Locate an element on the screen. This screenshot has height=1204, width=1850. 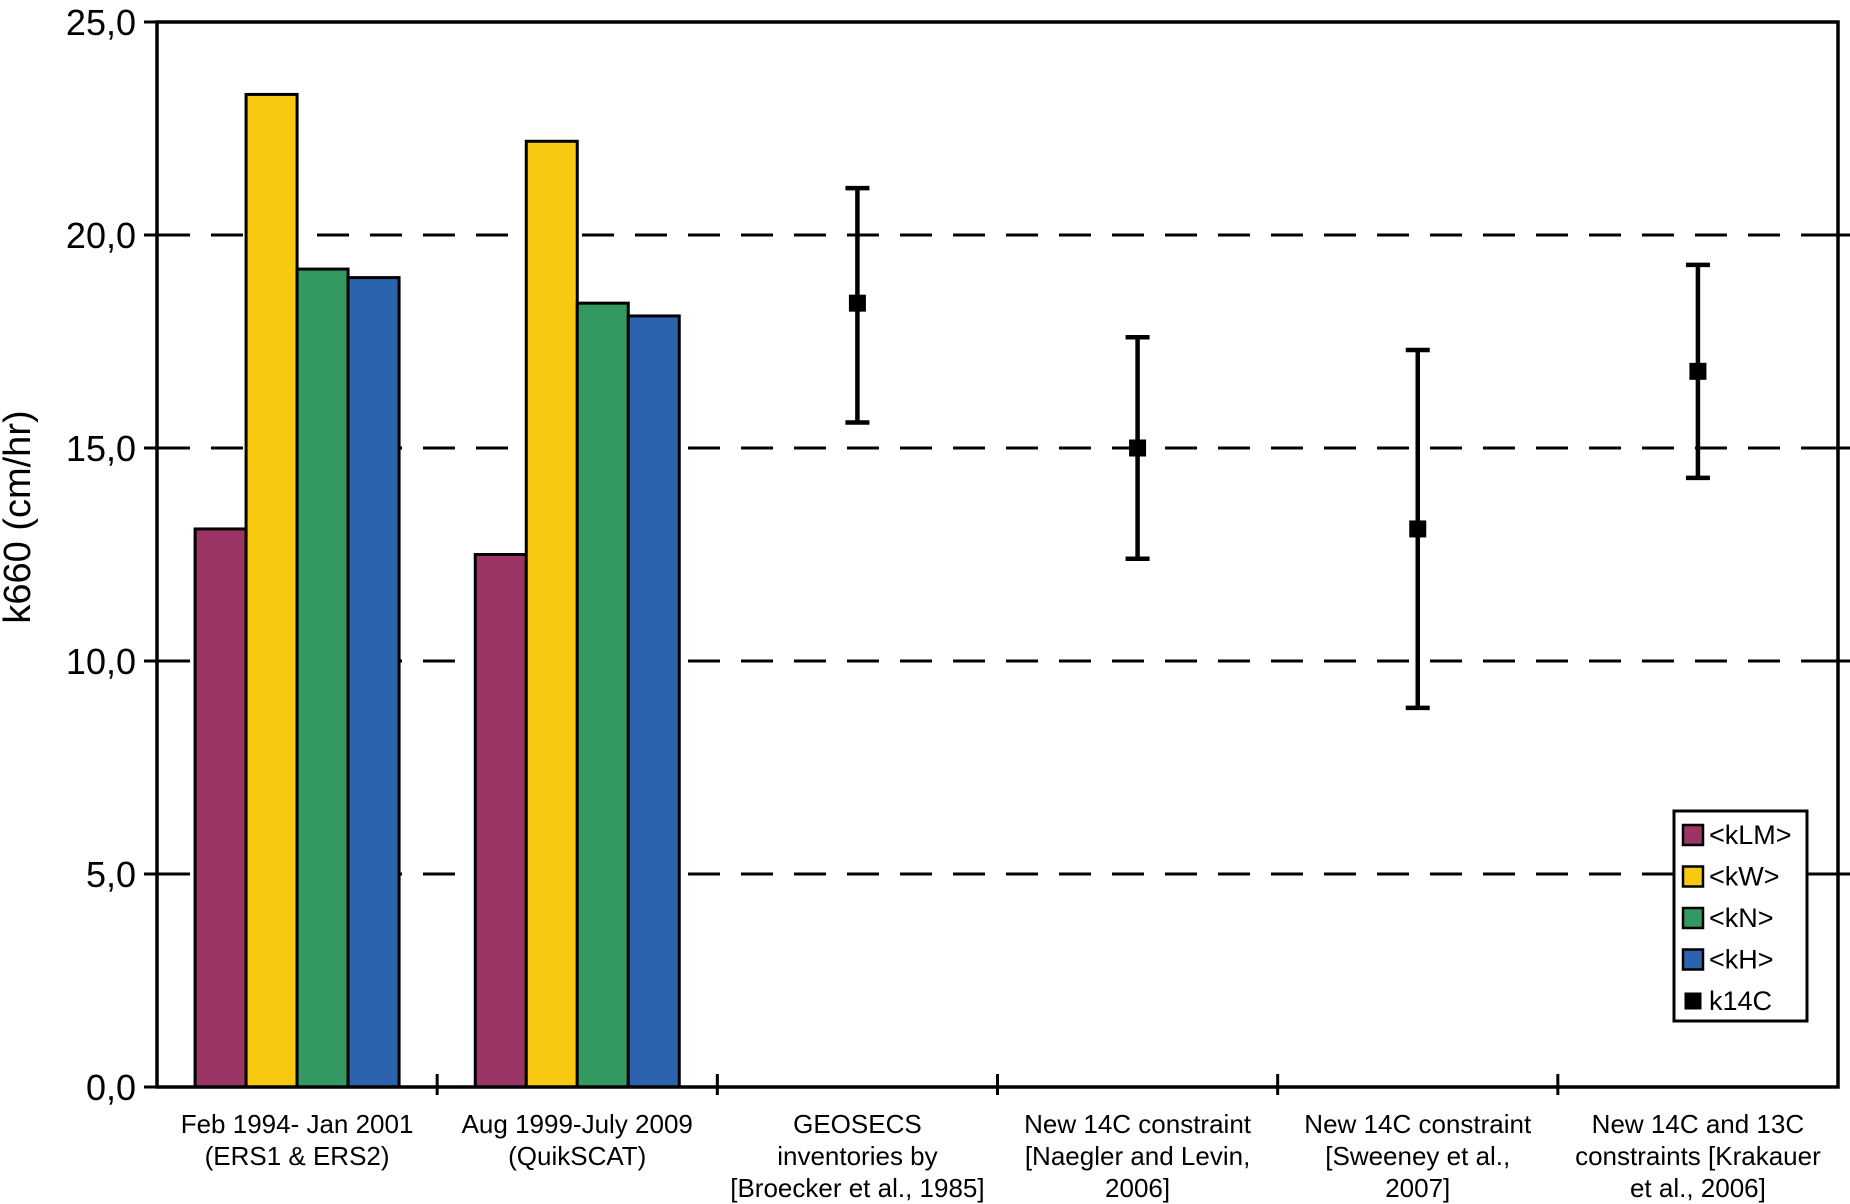
bar-kLM-quikscat is located at coordinates (500, 821).